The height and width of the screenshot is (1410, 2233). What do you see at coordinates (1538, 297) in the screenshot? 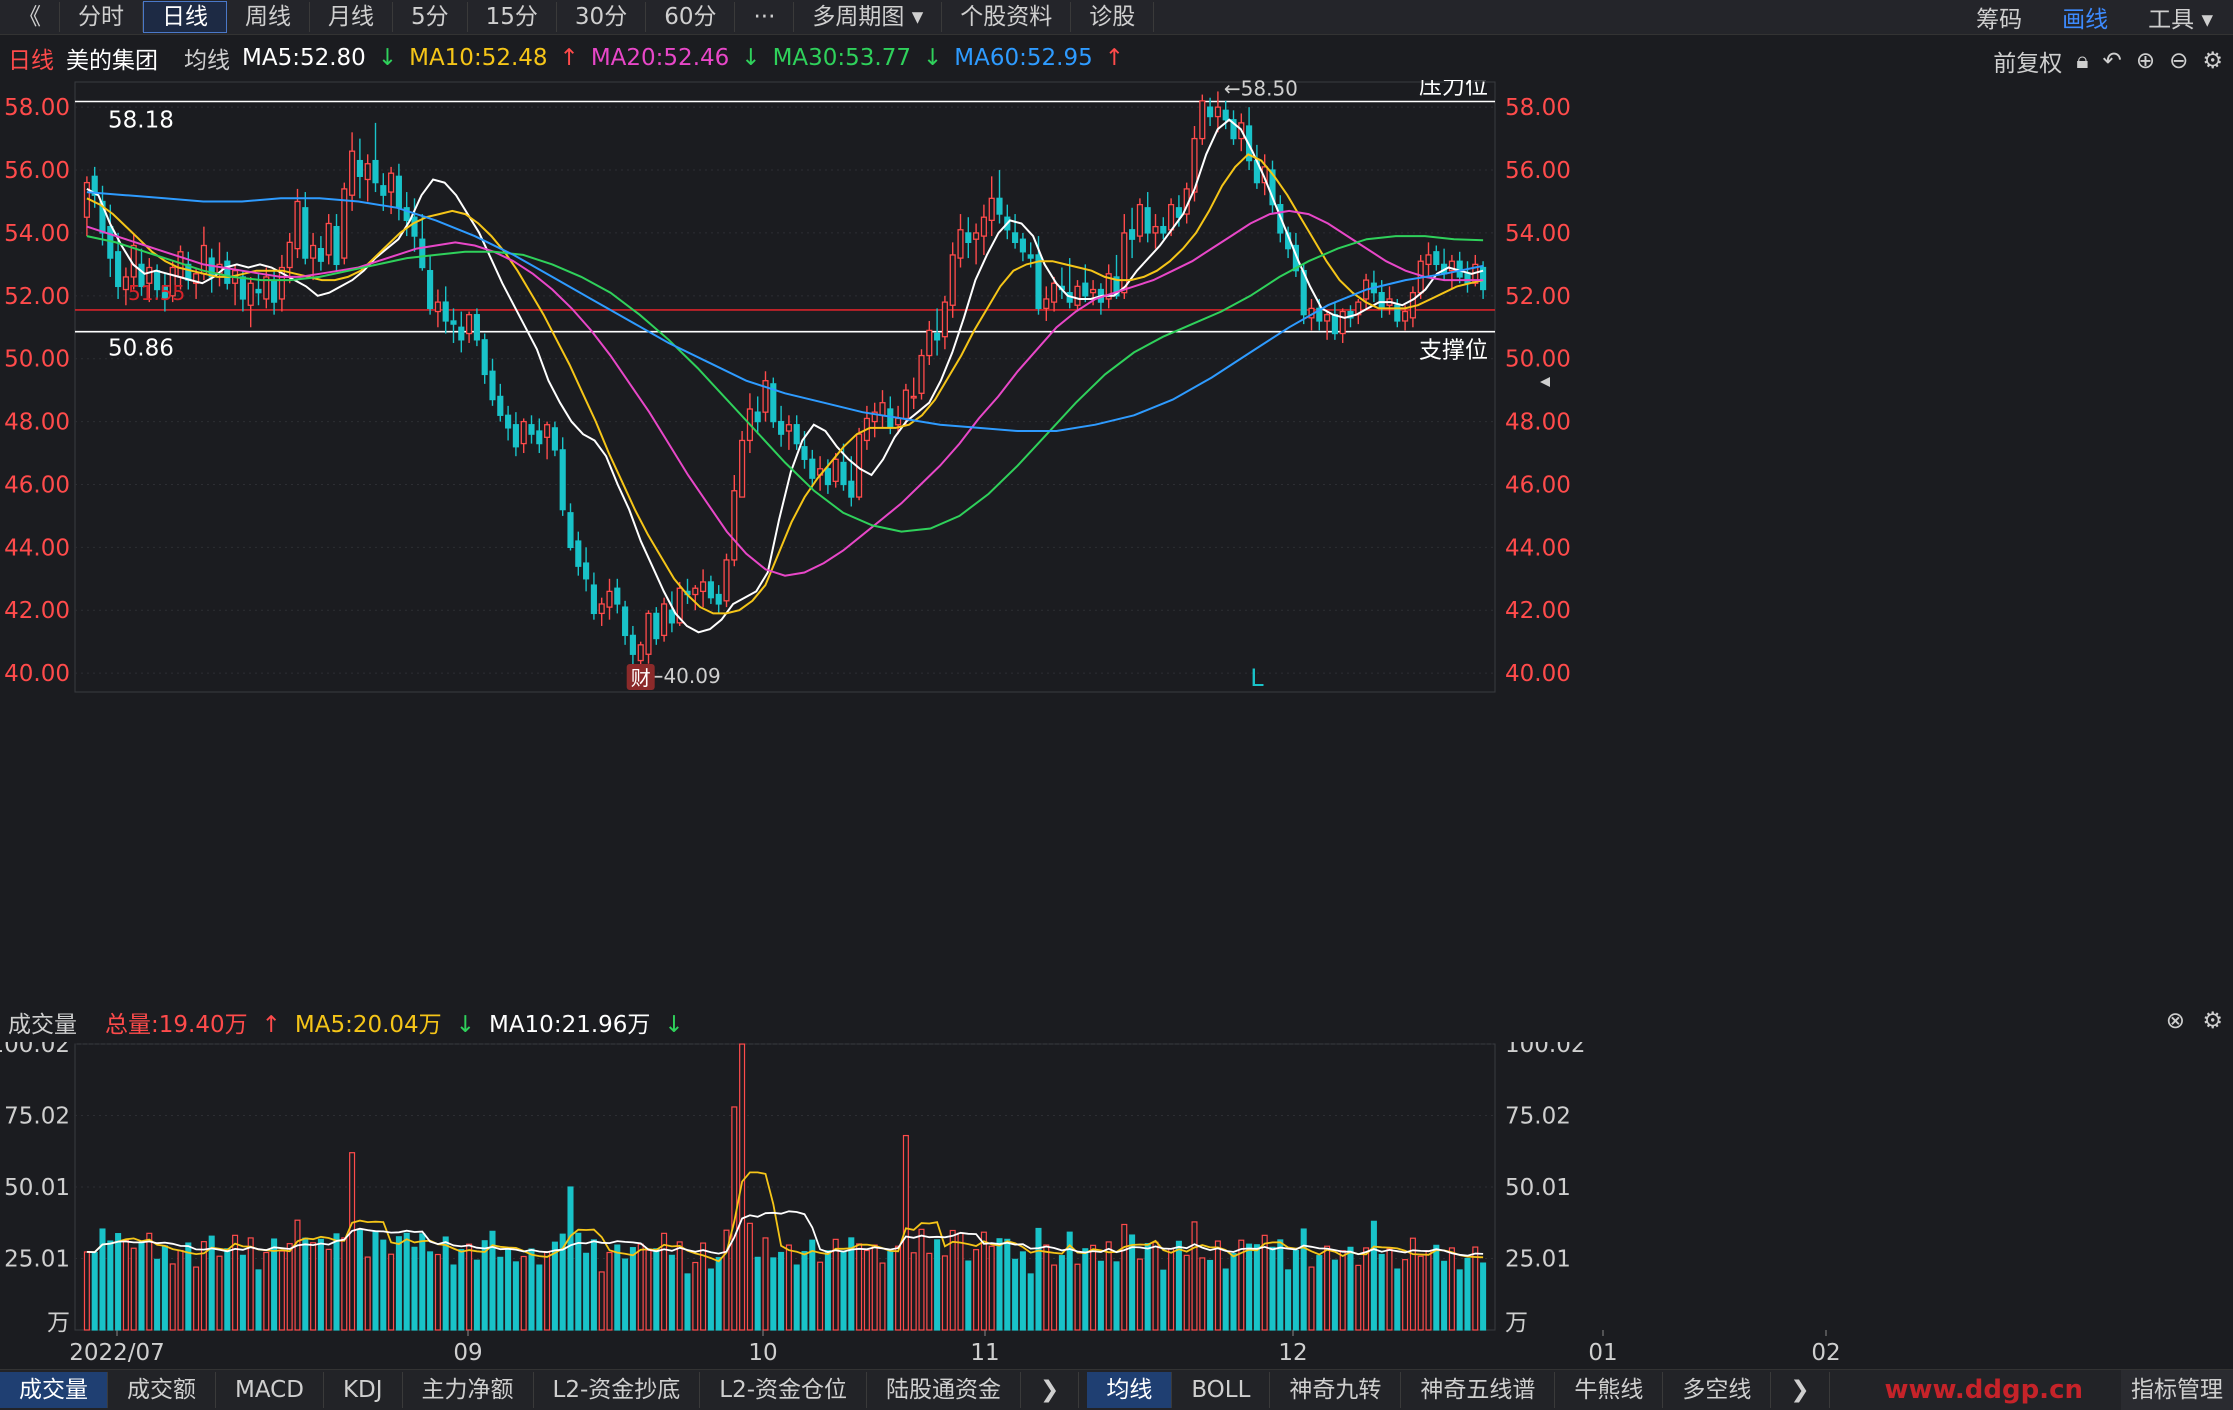
I see `y-tick-right: 52.00` at bounding box center [1538, 297].